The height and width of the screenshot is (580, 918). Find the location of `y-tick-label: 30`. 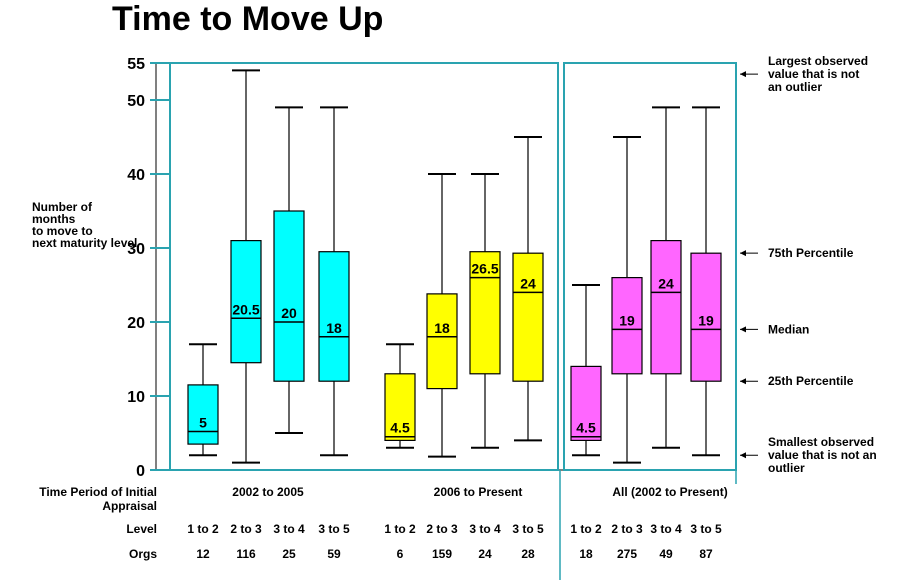

y-tick-label: 30 is located at coordinates (136, 249).